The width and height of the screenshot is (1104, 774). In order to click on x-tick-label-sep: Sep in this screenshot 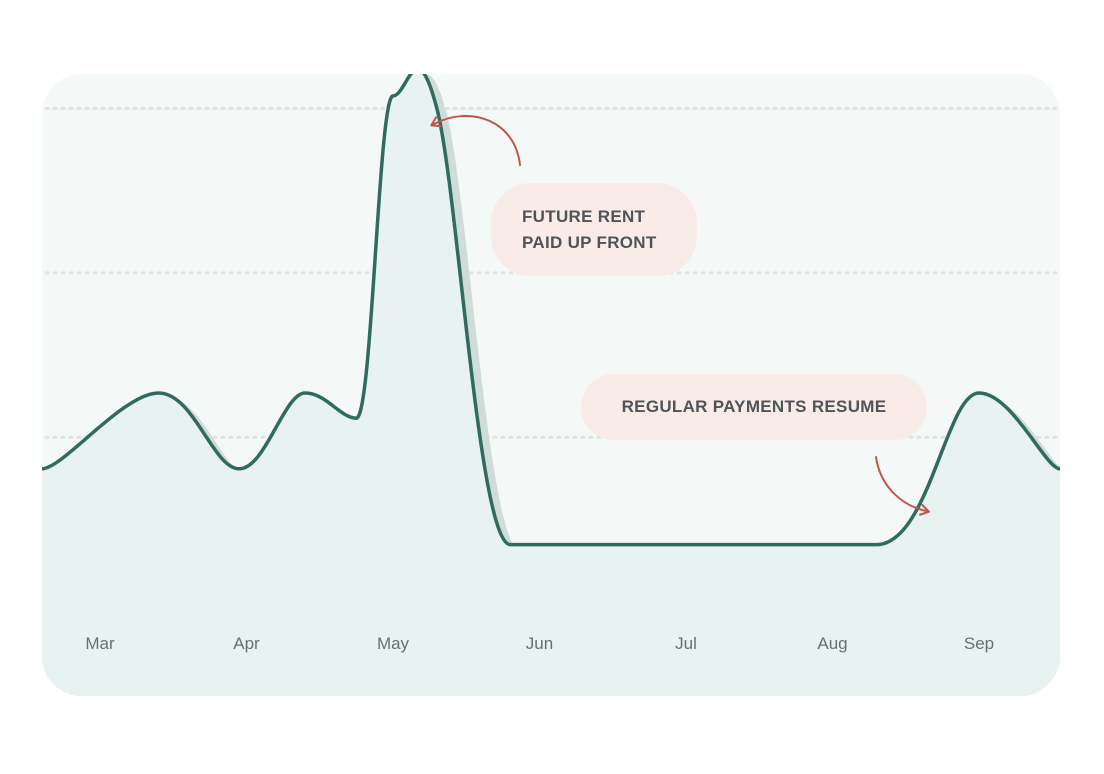, I will do `click(979, 643)`.